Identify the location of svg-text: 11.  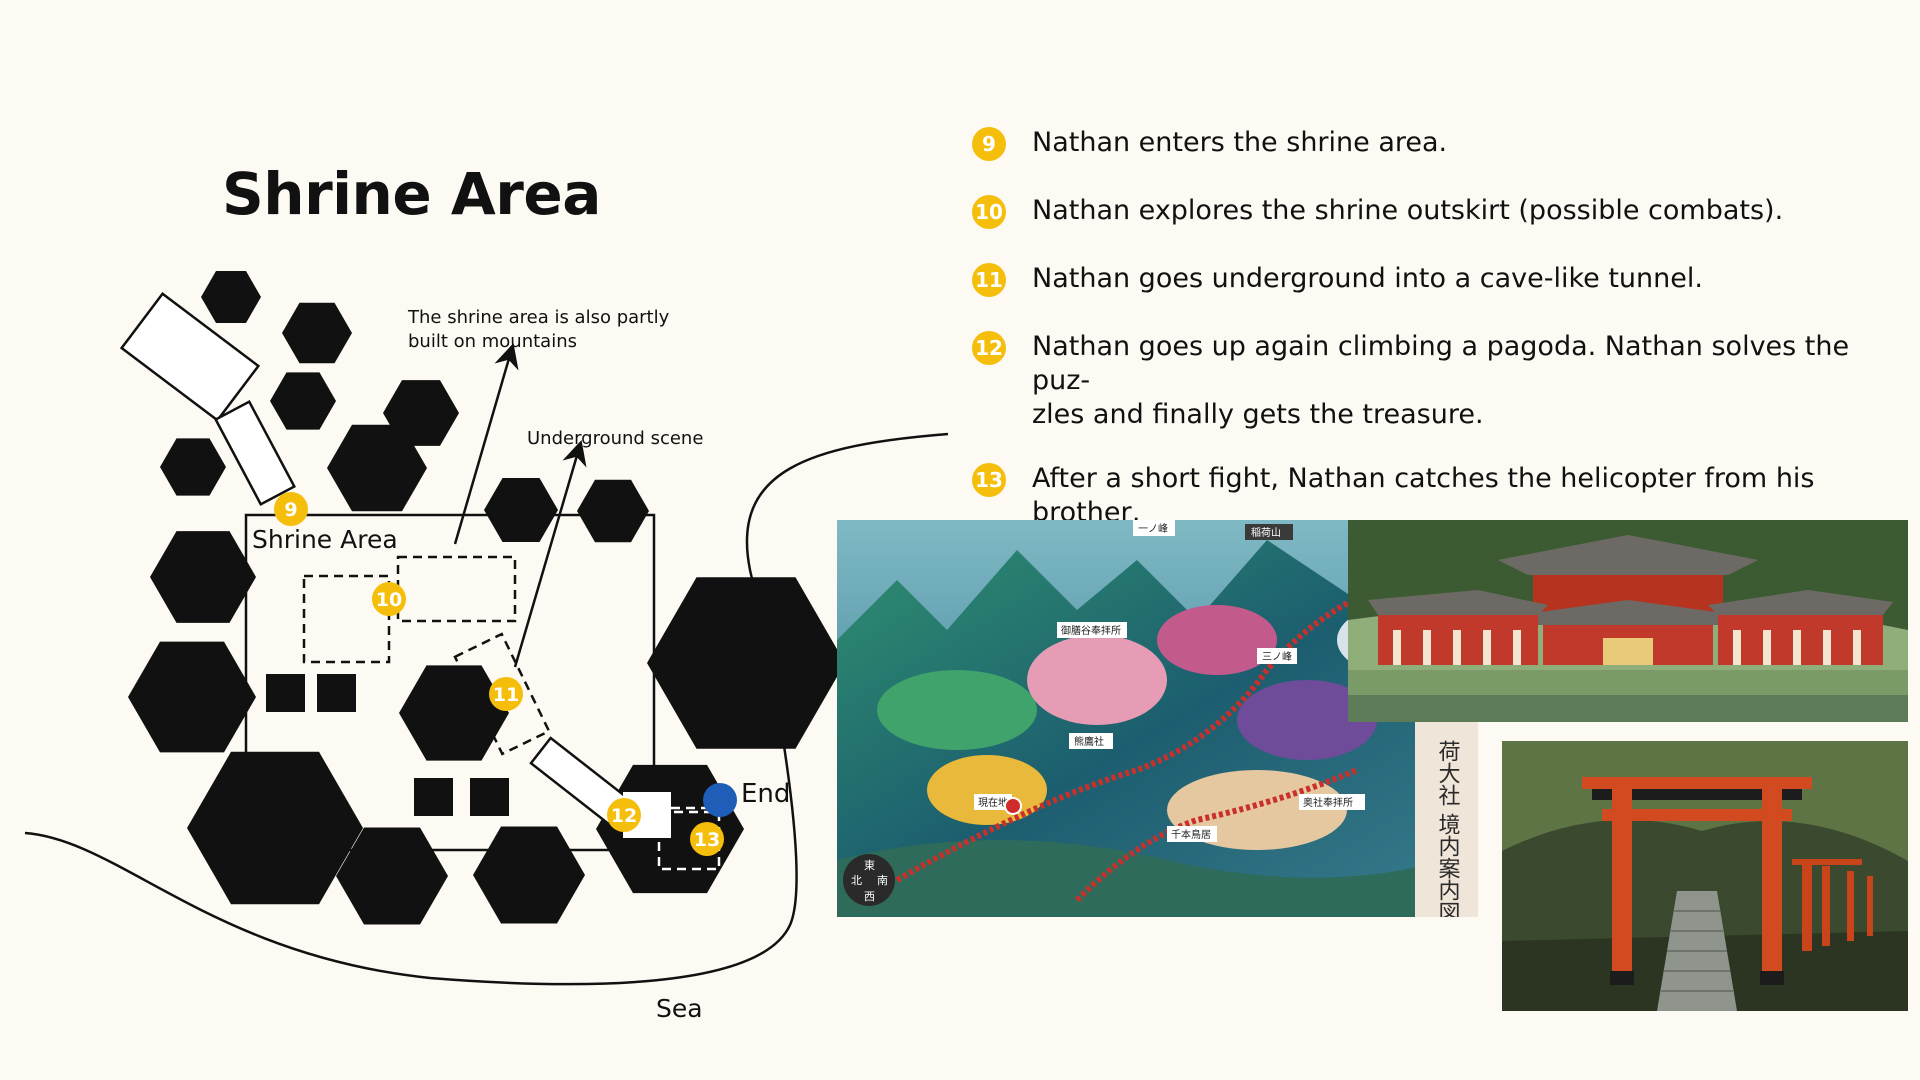
(506, 695).